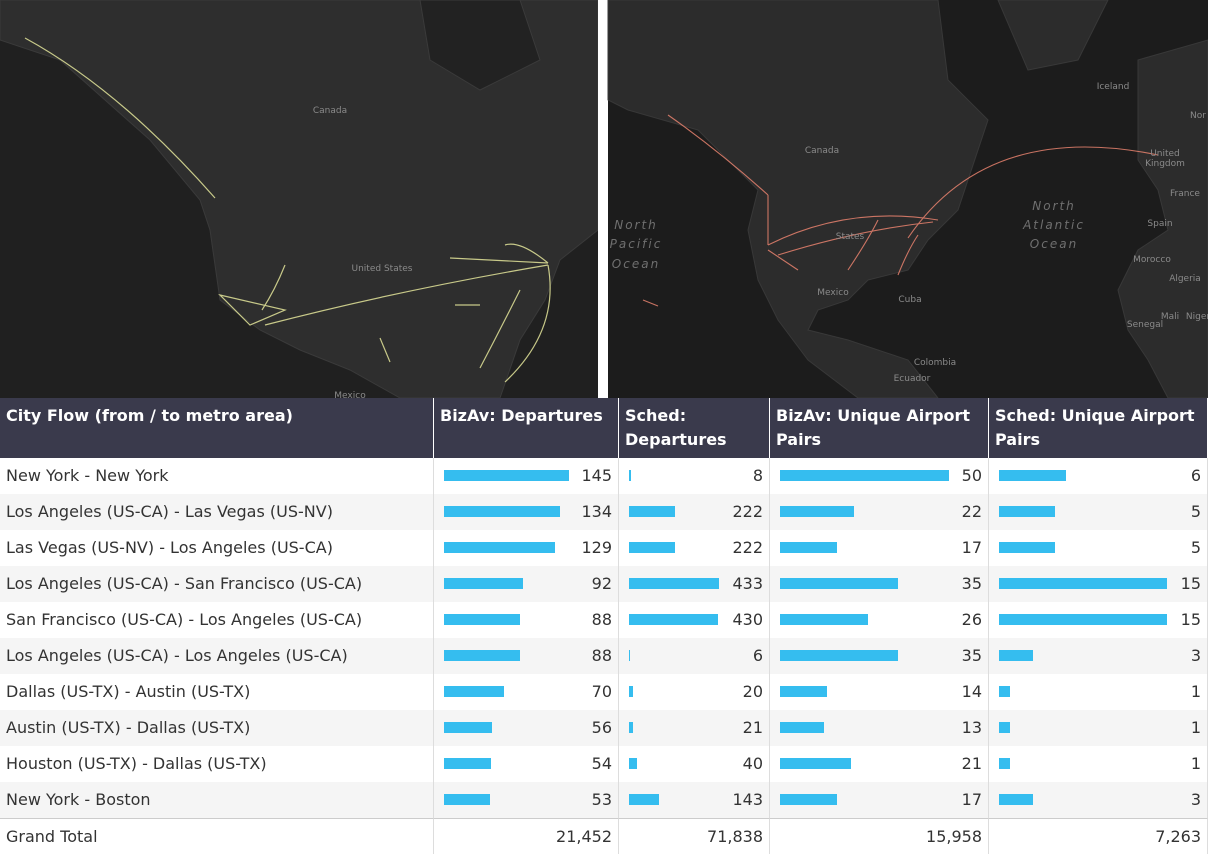 This screenshot has height=858, width=1208. I want to click on cell-value: 13, so click(879, 728).